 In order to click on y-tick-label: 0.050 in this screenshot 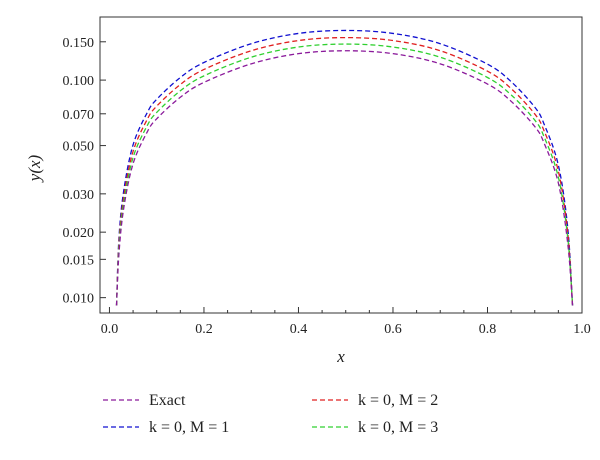, I will do `click(79, 147)`.